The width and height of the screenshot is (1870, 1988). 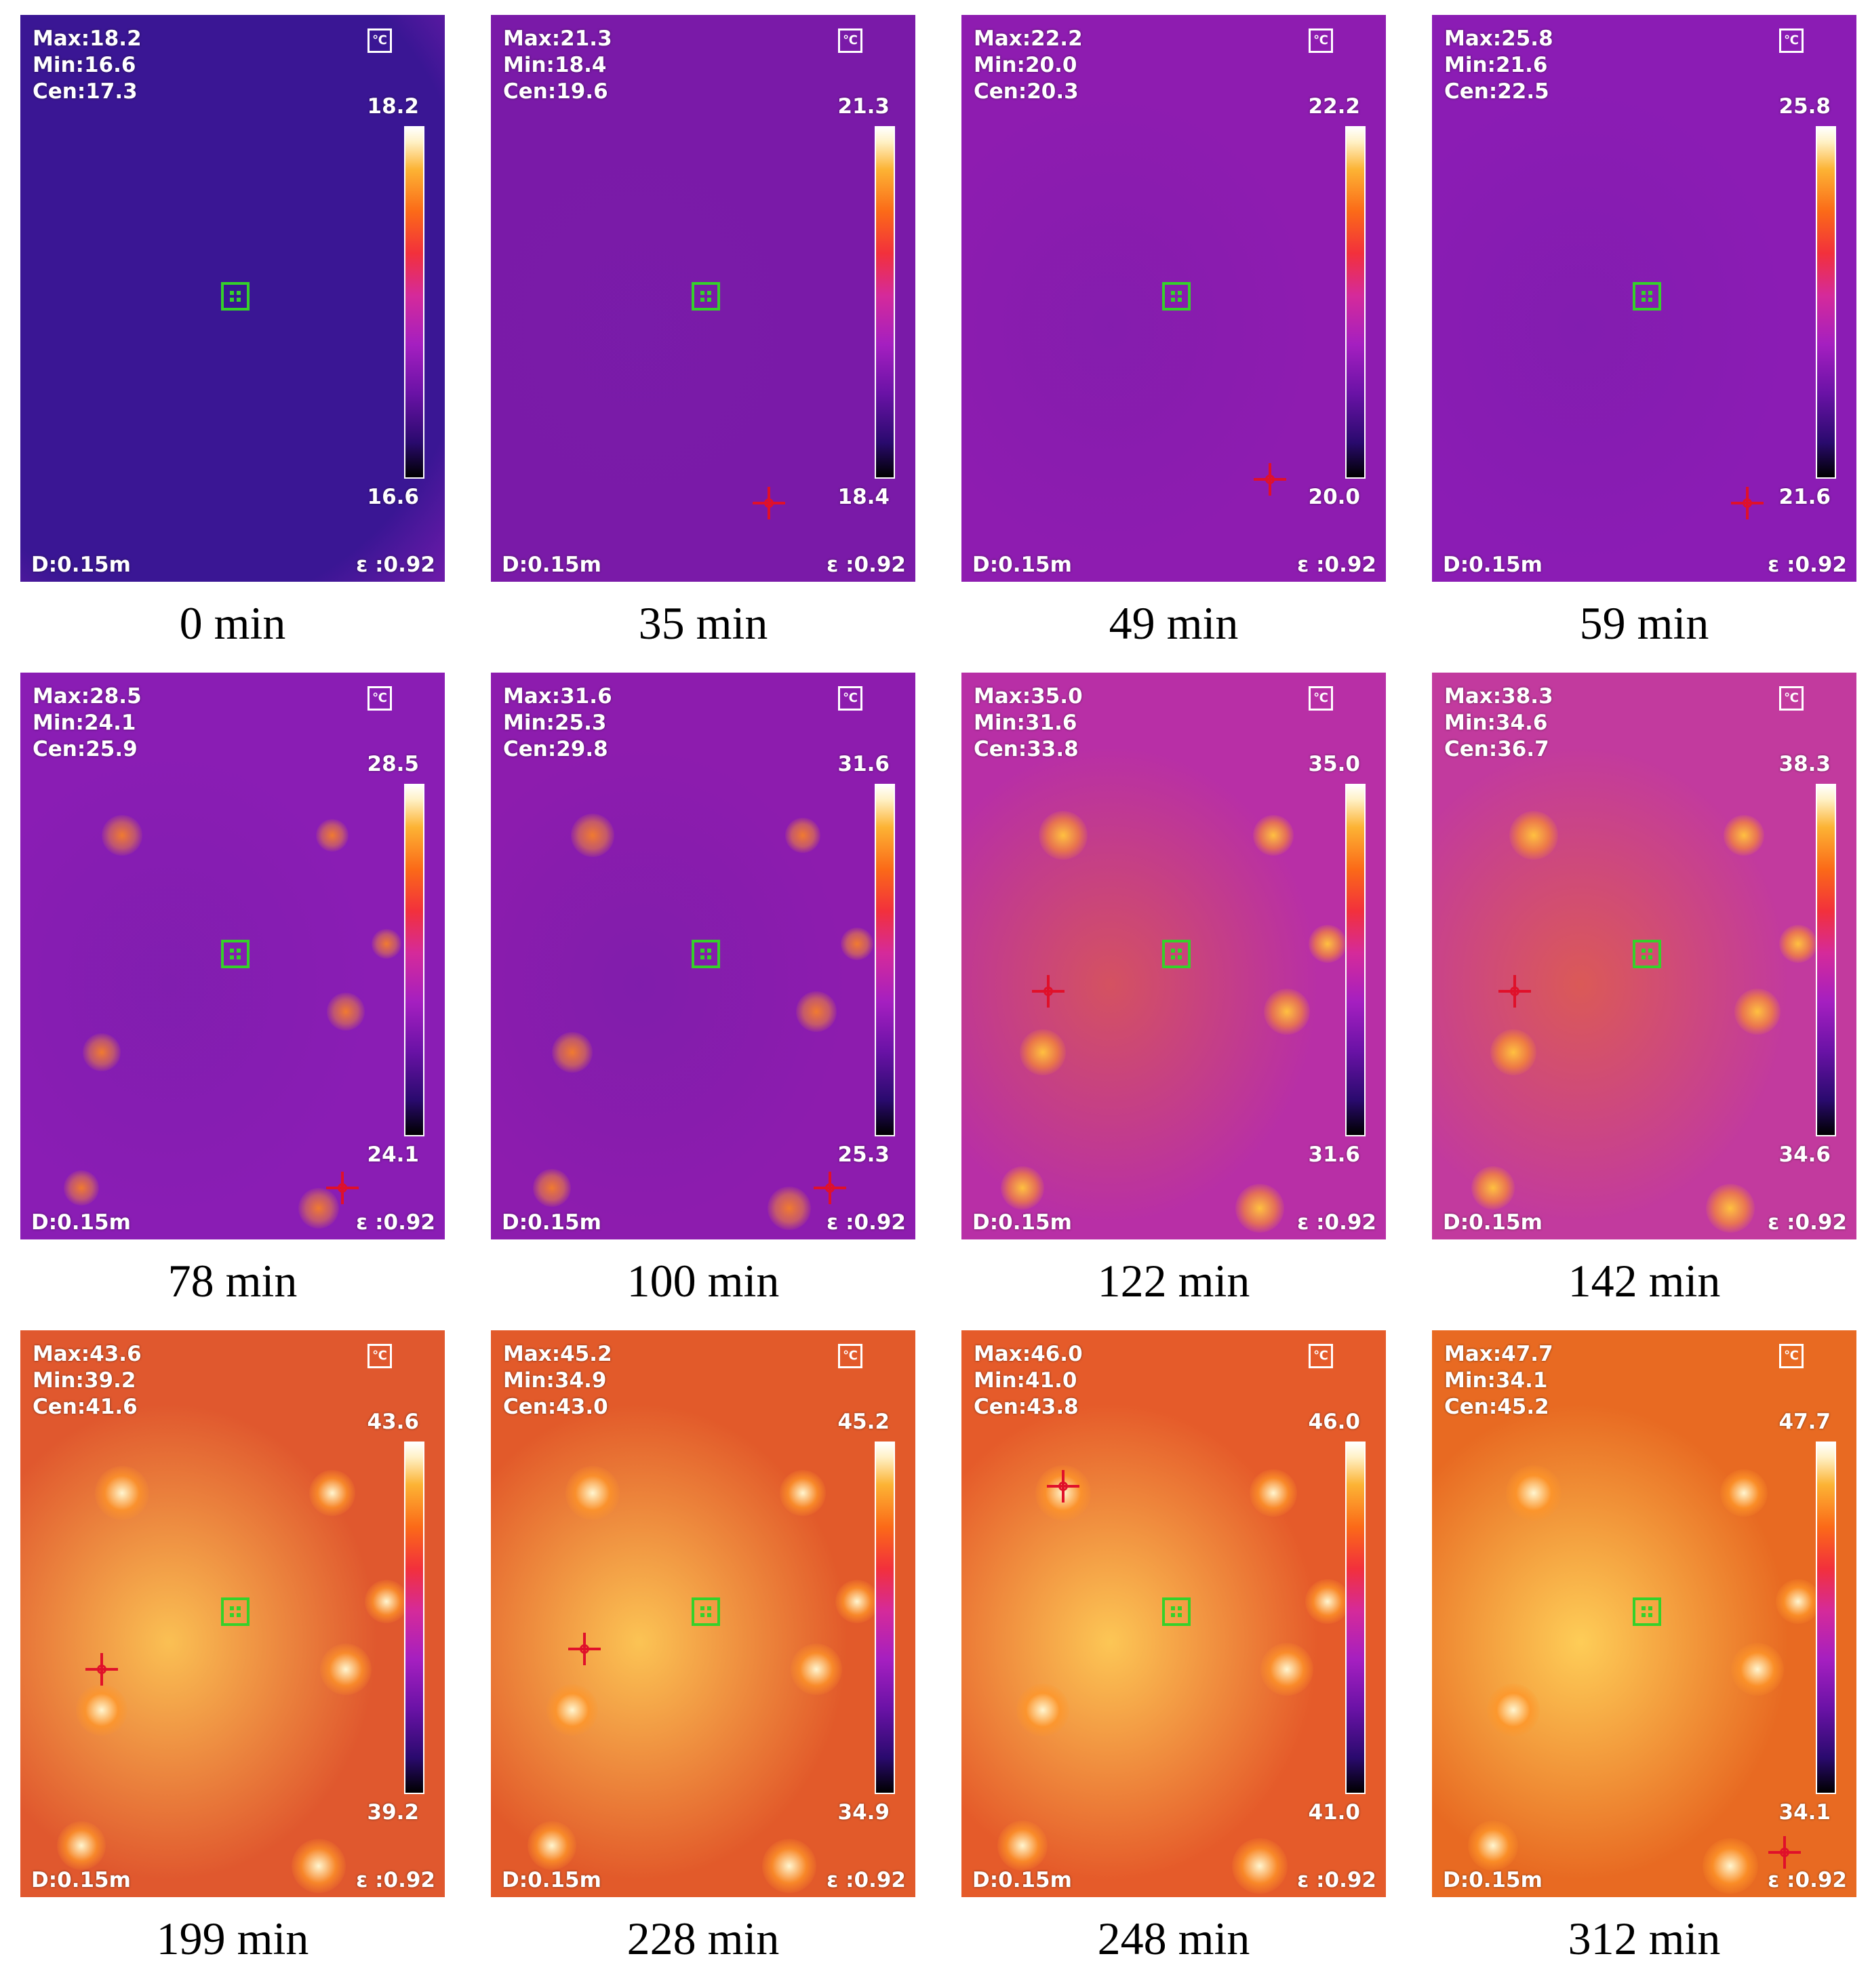 I want to click on temperature-stats: Max:18.2 Min:16.6 Cen:17.3, so click(x=87, y=65).